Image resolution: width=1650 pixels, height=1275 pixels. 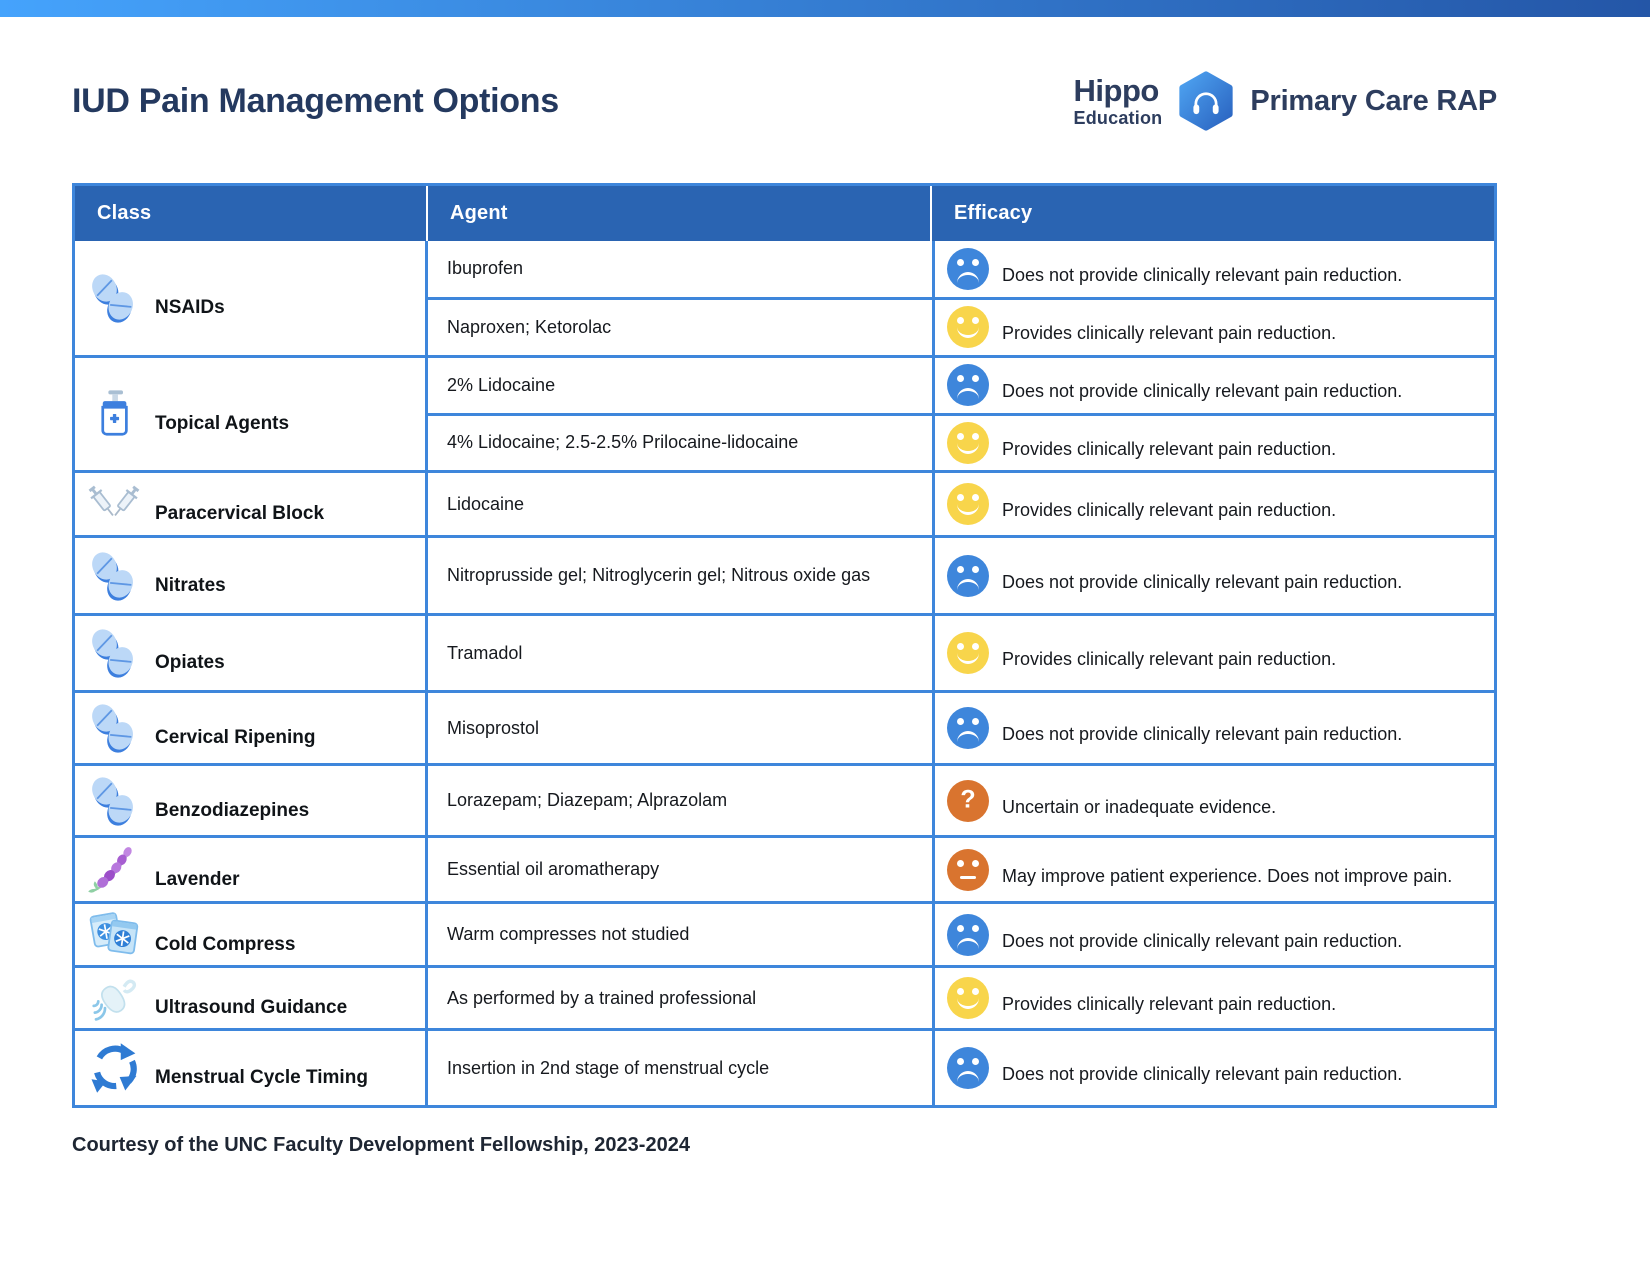 What do you see at coordinates (993, 213) in the screenshot?
I see `column-header-efficacy: Efficacy` at bounding box center [993, 213].